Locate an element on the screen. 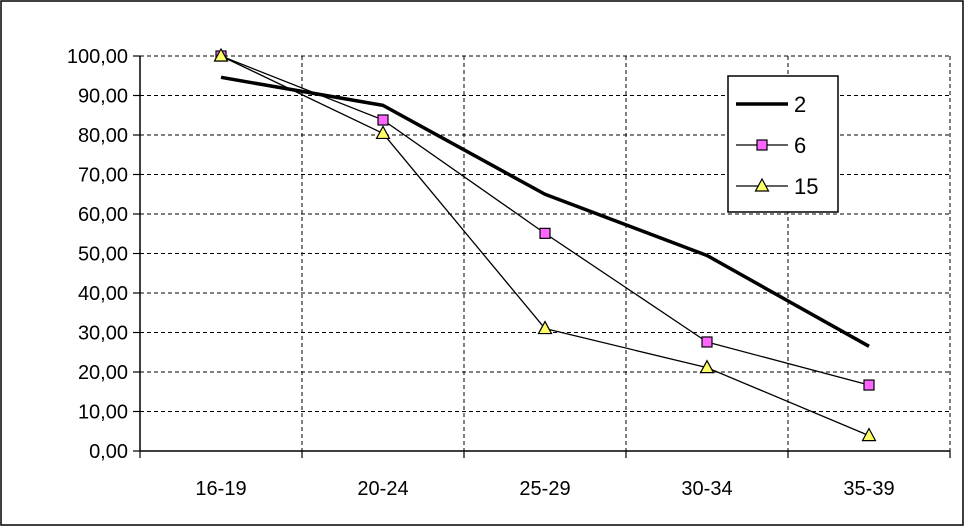  y-tick-label: 0,00 is located at coordinates (108, 452).